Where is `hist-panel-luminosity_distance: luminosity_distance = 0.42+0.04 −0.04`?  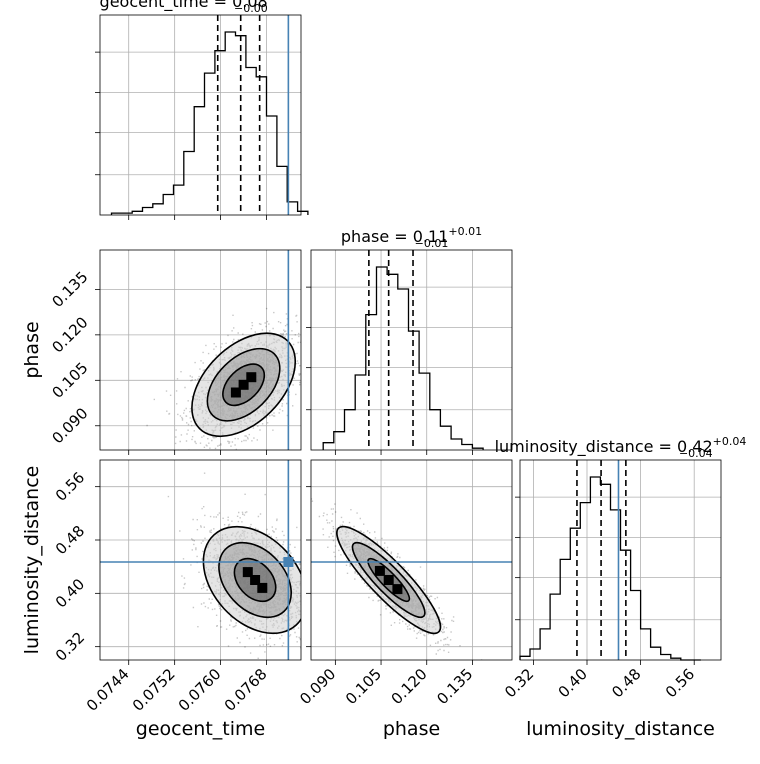
hist-panel-luminosity_distance: luminosity_distance = 0.42+0.04 −0.04 is located at coordinates (621, 548).